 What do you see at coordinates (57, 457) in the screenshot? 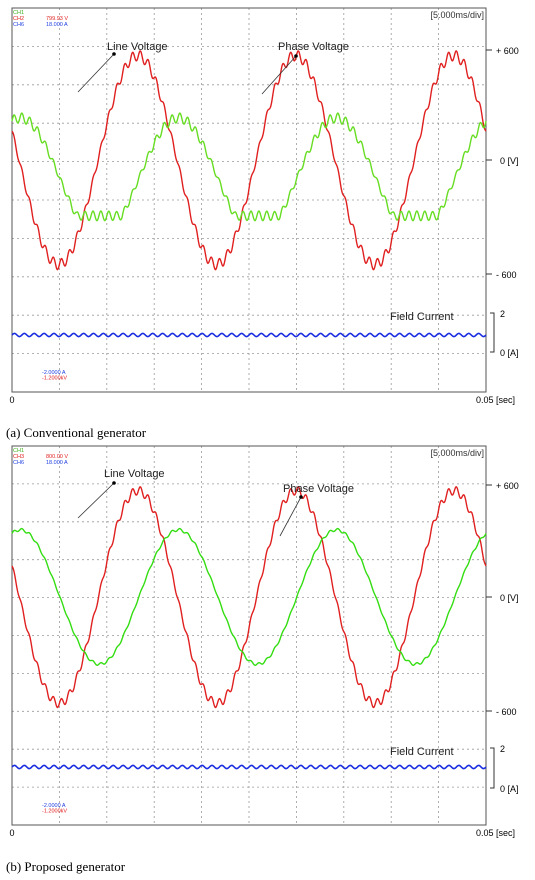
I see `channel-scale: 800.00 V` at bounding box center [57, 457].